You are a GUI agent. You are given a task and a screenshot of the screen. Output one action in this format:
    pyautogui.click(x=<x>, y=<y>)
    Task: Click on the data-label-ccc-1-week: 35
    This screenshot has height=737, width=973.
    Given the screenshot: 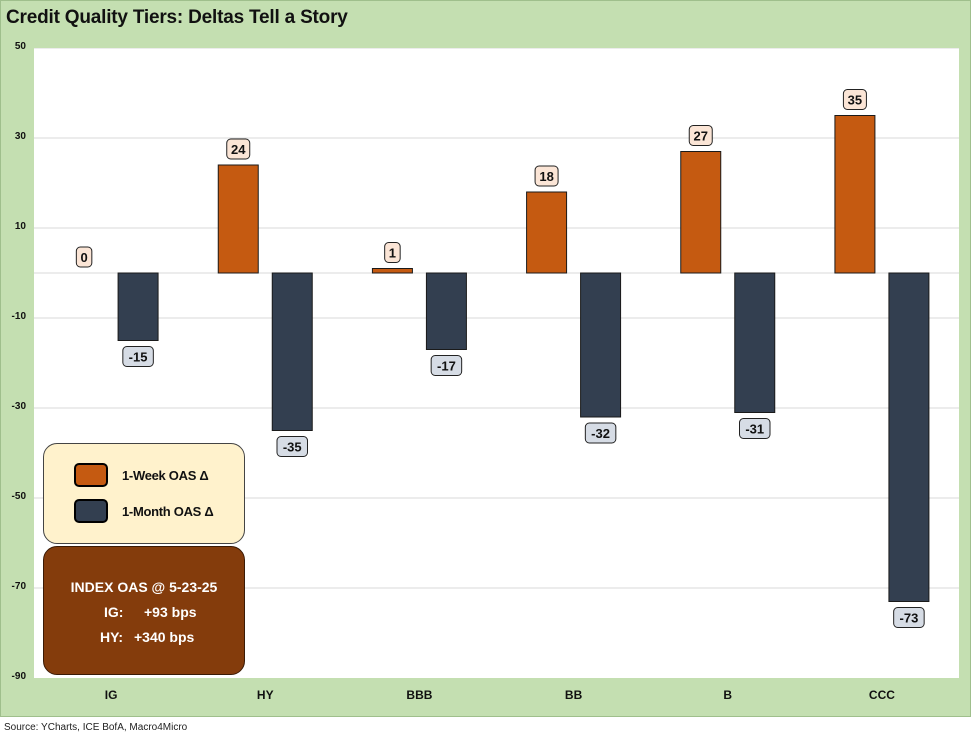 What is the action you would take?
    pyautogui.click(x=855, y=100)
    